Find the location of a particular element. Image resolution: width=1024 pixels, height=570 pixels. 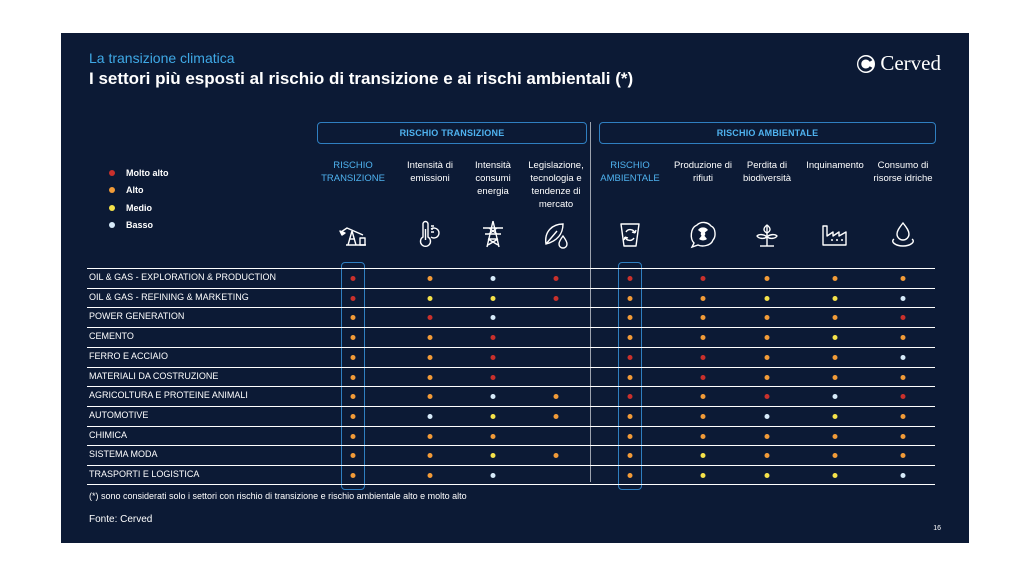

source-text: Fonte: Cerved is located at coordinates (121, 519).